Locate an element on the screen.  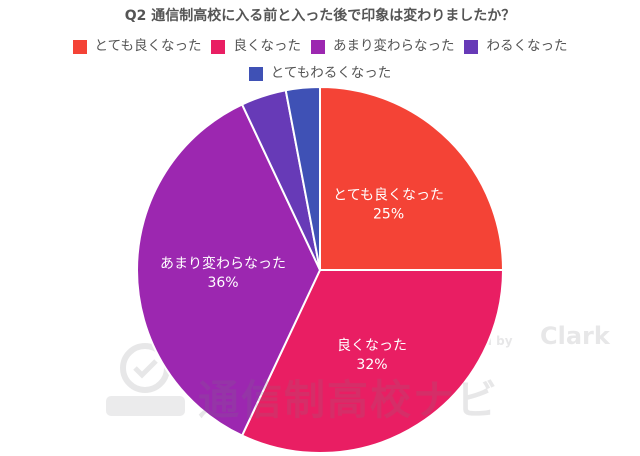
slice-label: 良くなった is located at coordinates (372, 346).